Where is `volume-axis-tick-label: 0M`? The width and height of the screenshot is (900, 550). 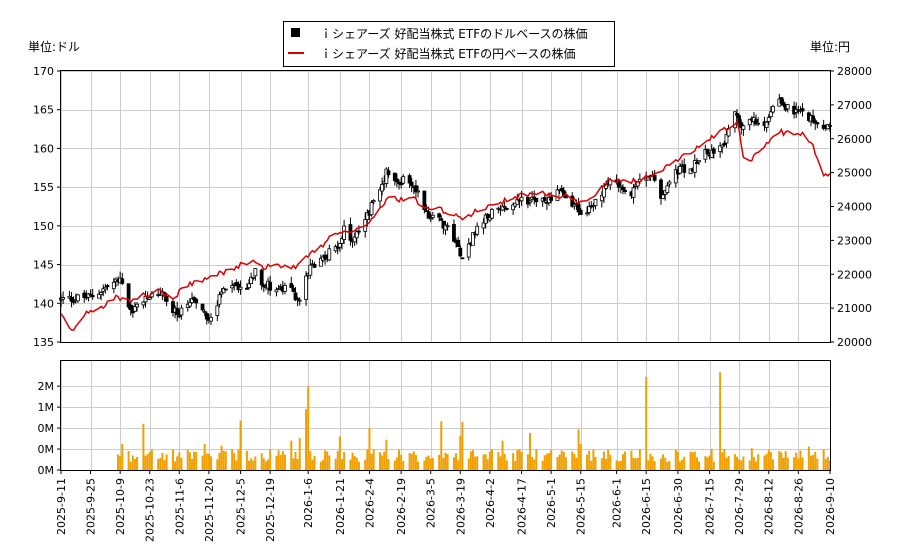 volume-axis-tick-label: 0M is located at coordinates (46, 470).